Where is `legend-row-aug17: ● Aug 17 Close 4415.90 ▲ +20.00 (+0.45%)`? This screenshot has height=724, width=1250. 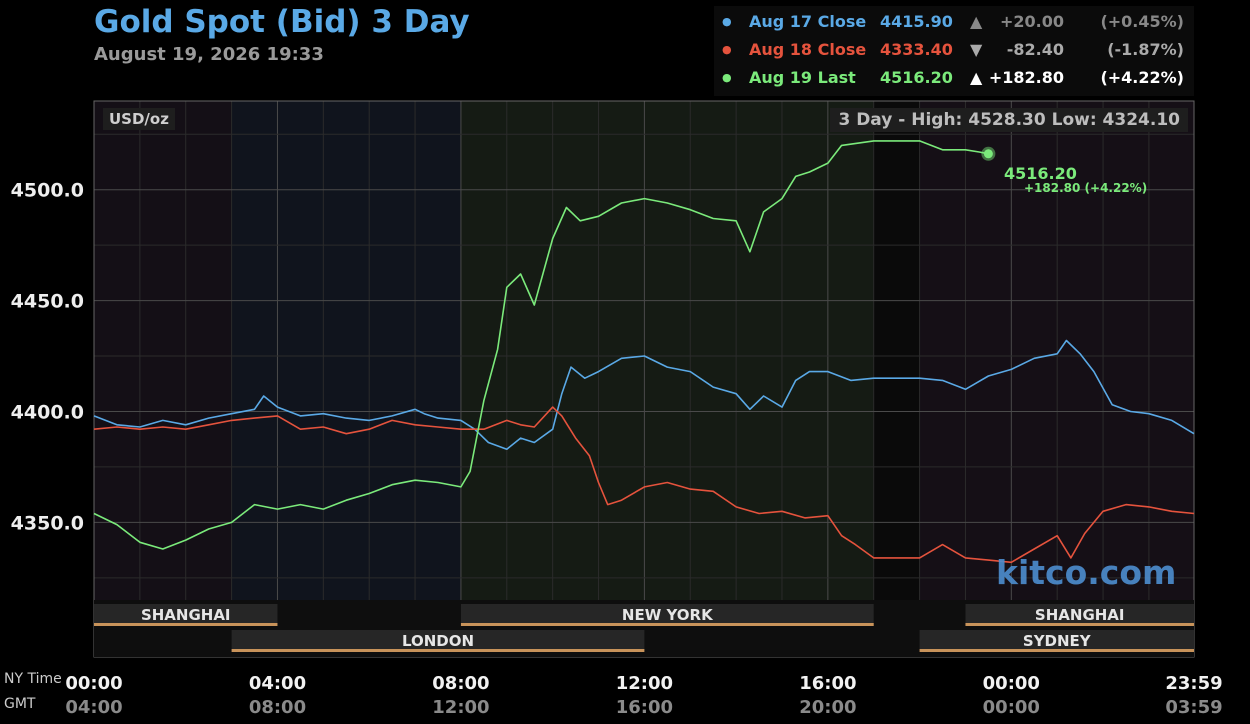
legend-row-aug17: ● Aug 17 Close 4415.90 ▲ +20.00 (+0.45%) is located at coordinates (954, 25).